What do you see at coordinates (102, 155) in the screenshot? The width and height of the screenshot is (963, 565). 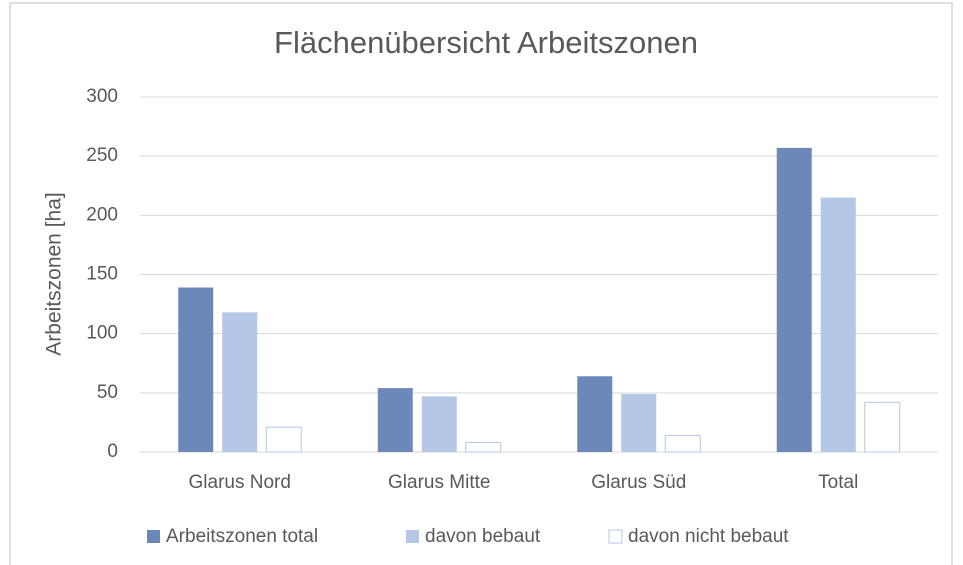 I see `y-tick-label: 250` at bounding box center [102, 155].